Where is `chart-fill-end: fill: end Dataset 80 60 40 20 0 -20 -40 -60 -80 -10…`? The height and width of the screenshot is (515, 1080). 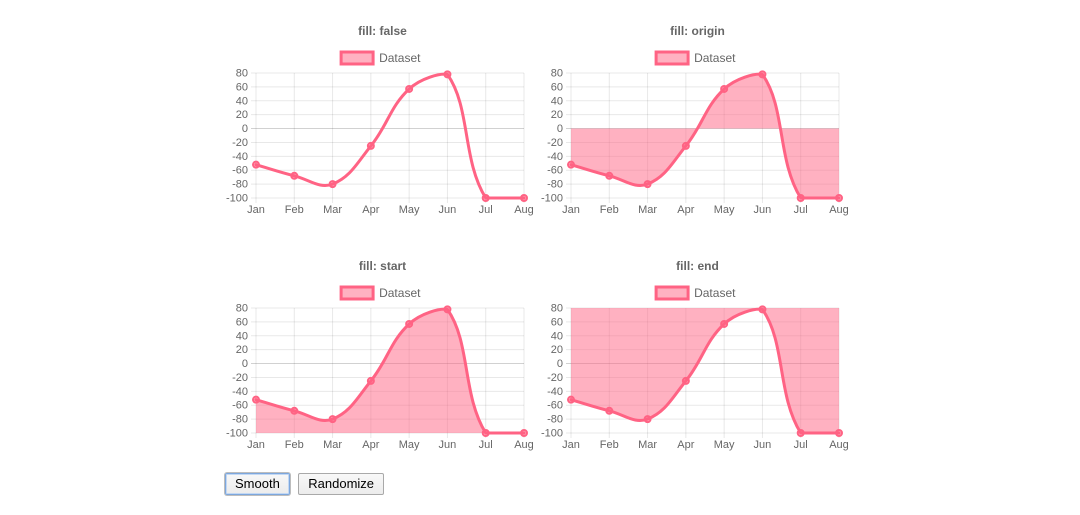
chart-fill-end: fill: end Dataset 80 60 40 20 0 -20 -40 -60 -80 -10… is located at coordinates (697, 355).